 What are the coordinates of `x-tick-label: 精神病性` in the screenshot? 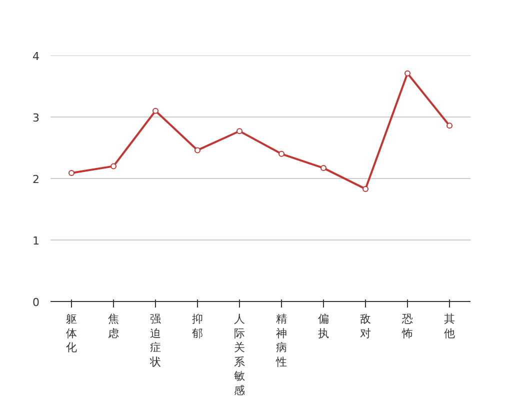 It's located at (281, 340).